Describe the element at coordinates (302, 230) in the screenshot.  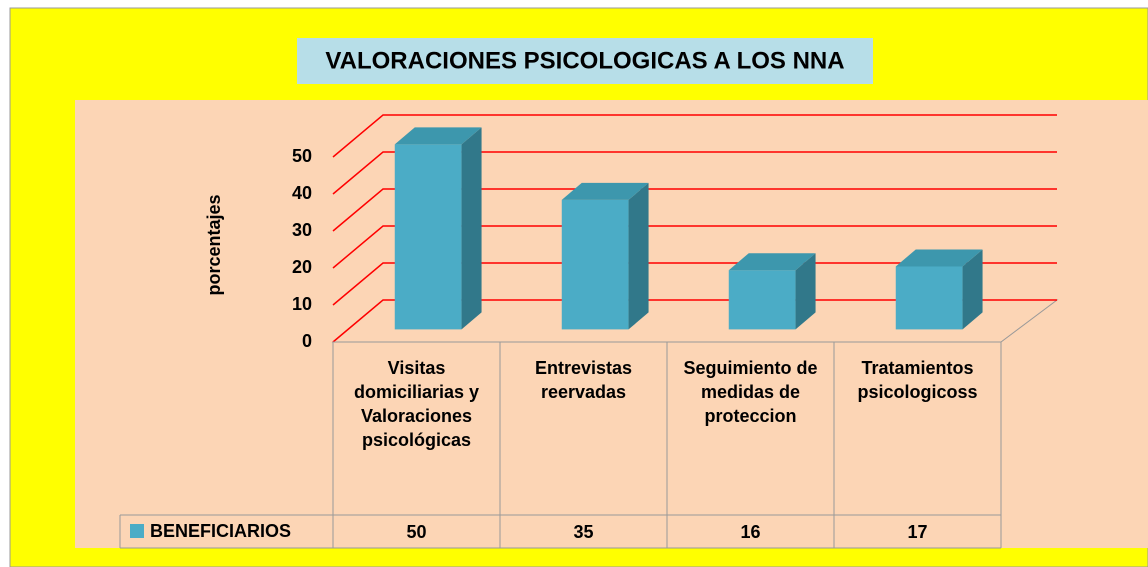
I see `y-tick-label: 30` at that location.